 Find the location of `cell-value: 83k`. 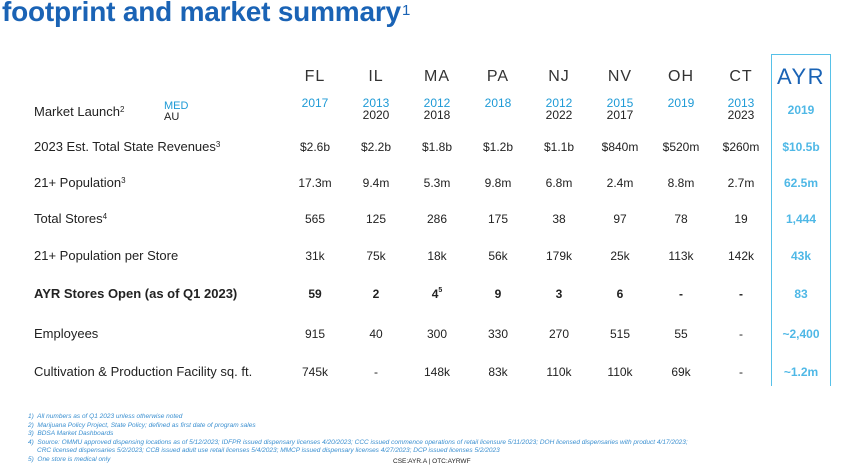

cell-value: 83k is located at coordinates (498, 372).